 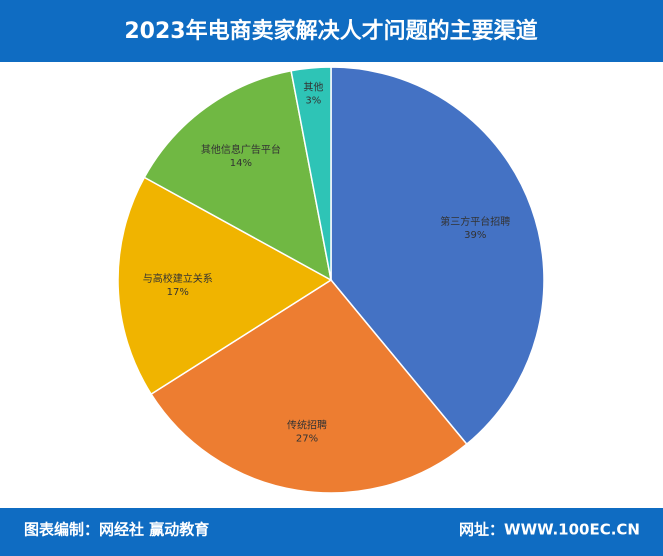 I want to click on slice-label: 第三方平台招聘, so click(x=475, y=221).